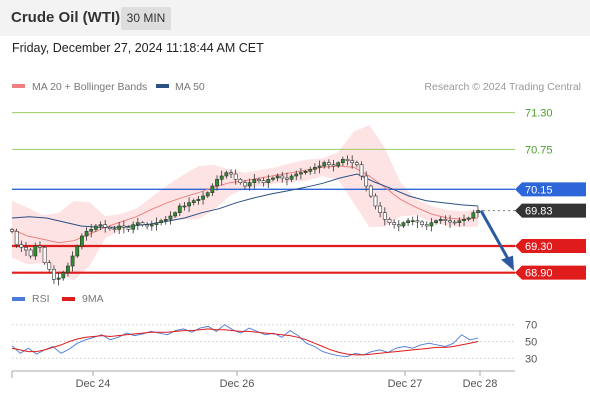  What do you see at coordinates (89, 87) in the screenshot?
I see `ma20-legend-label: MA 20 + Bollinger Bands` at bounding box center [89, 87].